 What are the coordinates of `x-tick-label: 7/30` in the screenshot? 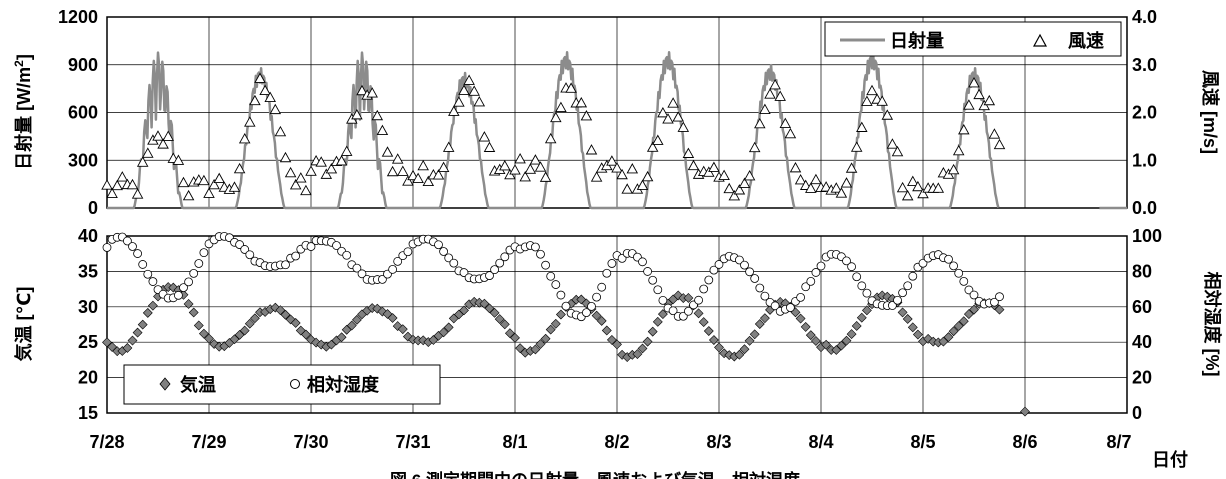 It's located at (310, 442).